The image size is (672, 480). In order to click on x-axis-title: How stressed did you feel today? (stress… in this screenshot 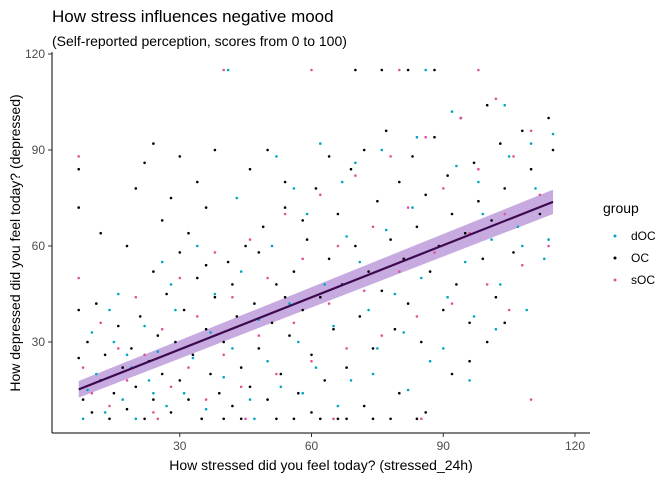, I will do `click(321, 465)`.